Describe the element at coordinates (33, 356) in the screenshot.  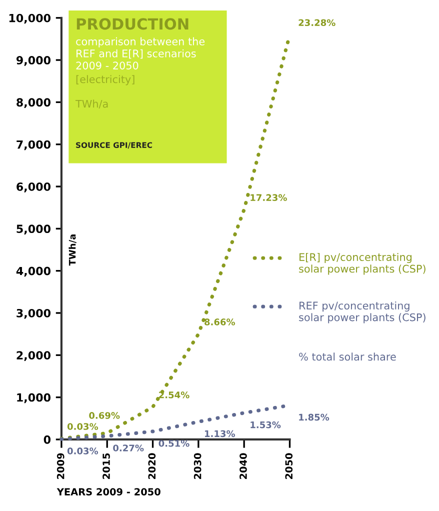
I see `y-tick-label: 2,000` at that location.